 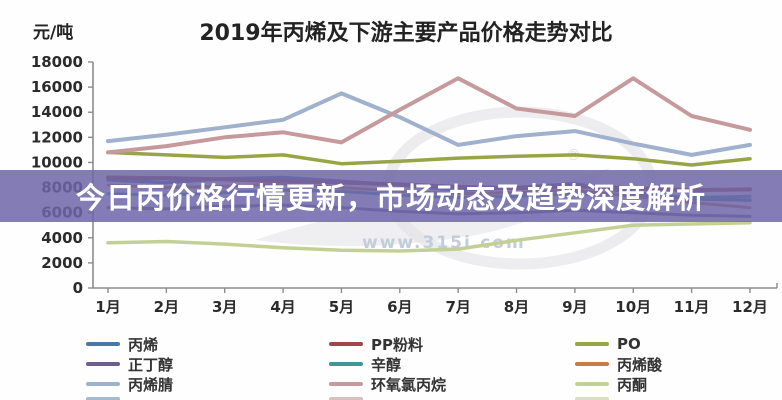 I want to click on legend-row-cutoff, so click(x=396, y=398).